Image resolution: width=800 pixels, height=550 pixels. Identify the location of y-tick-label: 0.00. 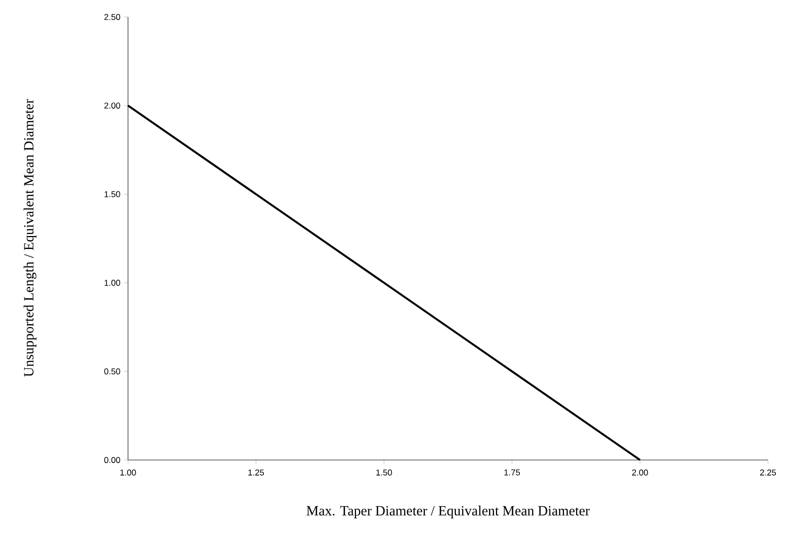
(112, 459).